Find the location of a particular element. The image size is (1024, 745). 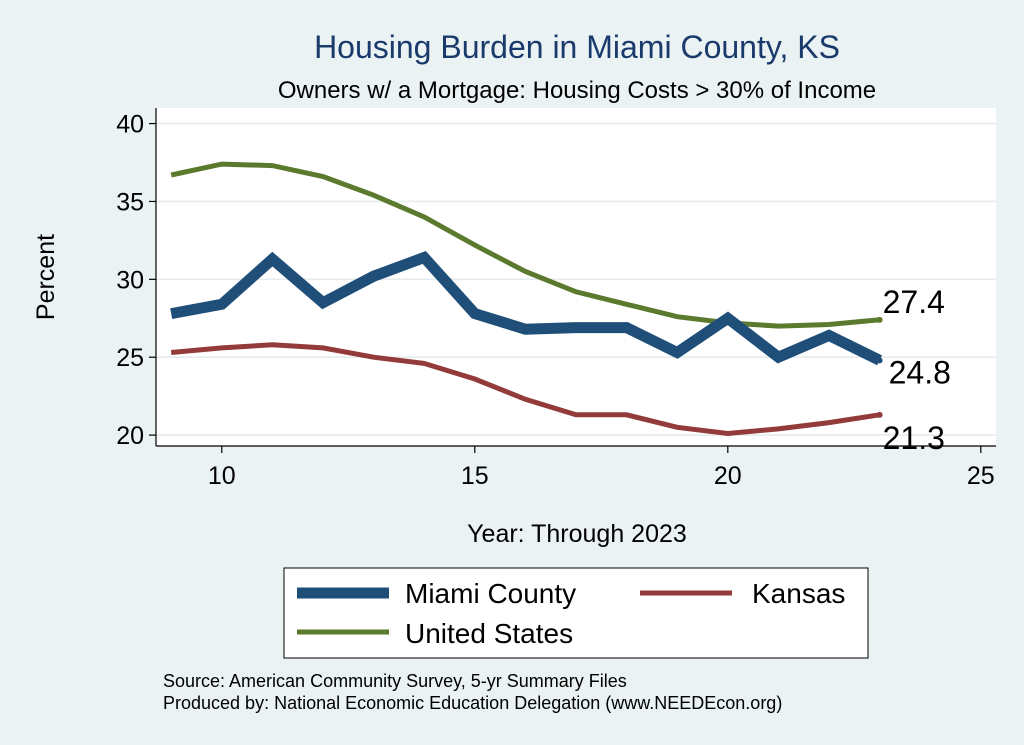

x-axis-title: Year: Through 2023 is located at coordinates (577, 534).